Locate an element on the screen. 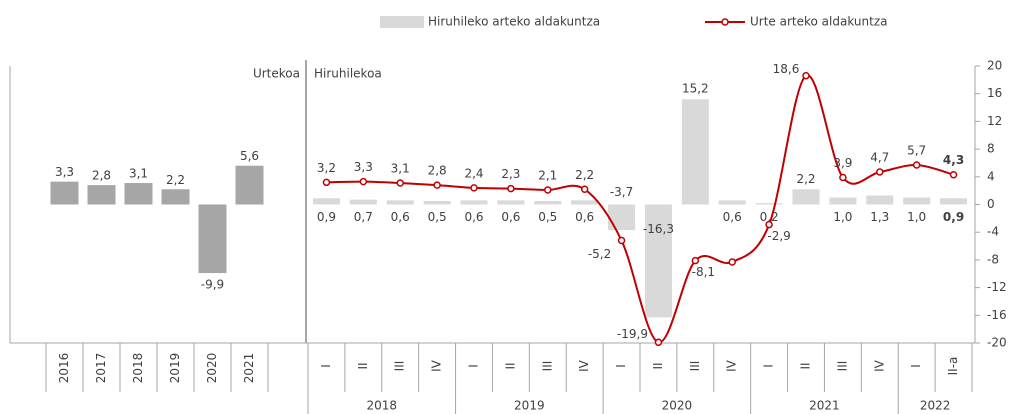 This screenshot has width=1015, height=414. y-tick-label: -16 is located at coordinates (997, 315).